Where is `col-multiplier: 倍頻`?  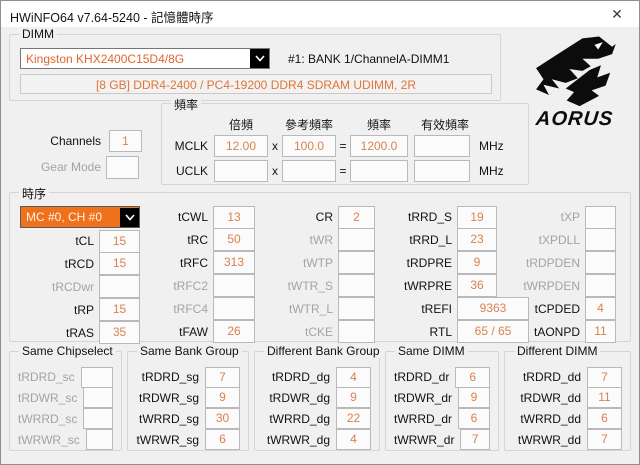
col-multiplier: 倍頻 is located at coordinates (240, 125).